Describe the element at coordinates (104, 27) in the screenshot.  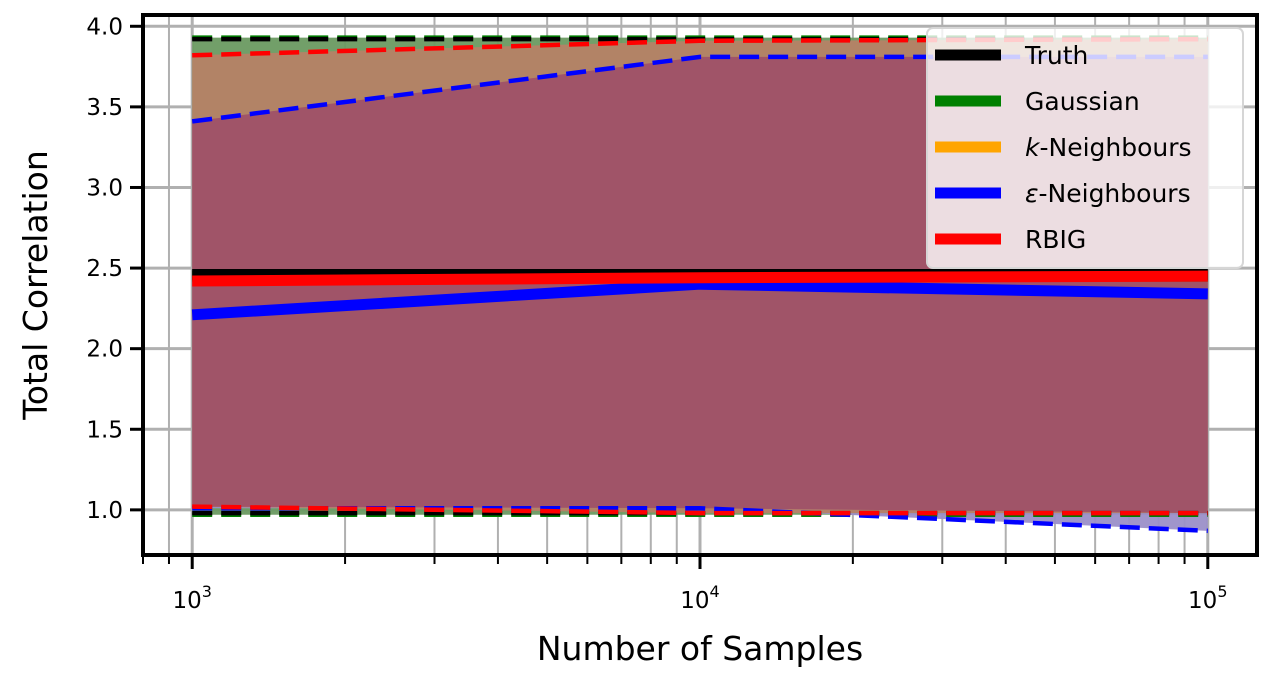
I see `y-tick-label: 4.0` at that location.